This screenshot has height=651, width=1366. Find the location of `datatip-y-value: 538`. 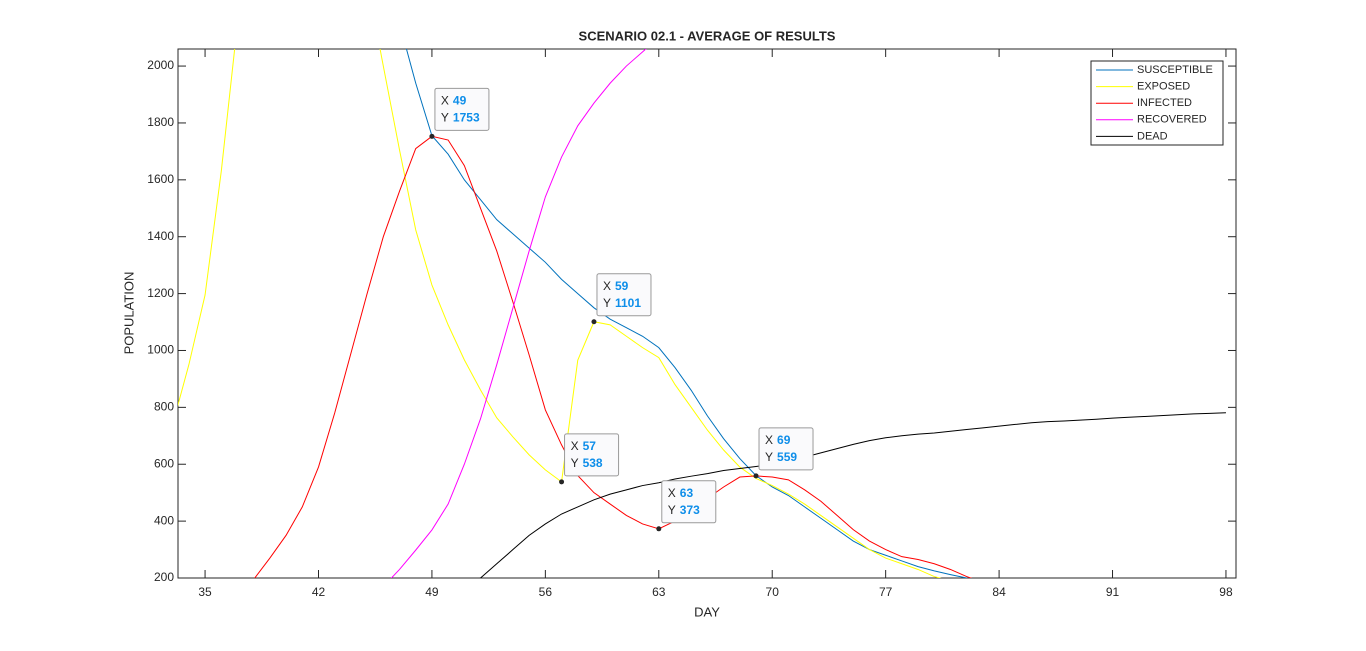

datatip-y-value: 538 is located at coordinates (593, 463).